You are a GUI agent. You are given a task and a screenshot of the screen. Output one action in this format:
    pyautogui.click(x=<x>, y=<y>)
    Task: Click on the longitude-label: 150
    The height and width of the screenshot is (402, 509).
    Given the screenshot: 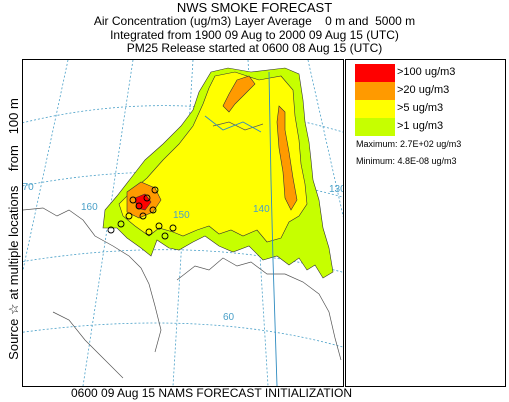 What is the action you would take?
    pyautogui.click(x=181, y=215)
    